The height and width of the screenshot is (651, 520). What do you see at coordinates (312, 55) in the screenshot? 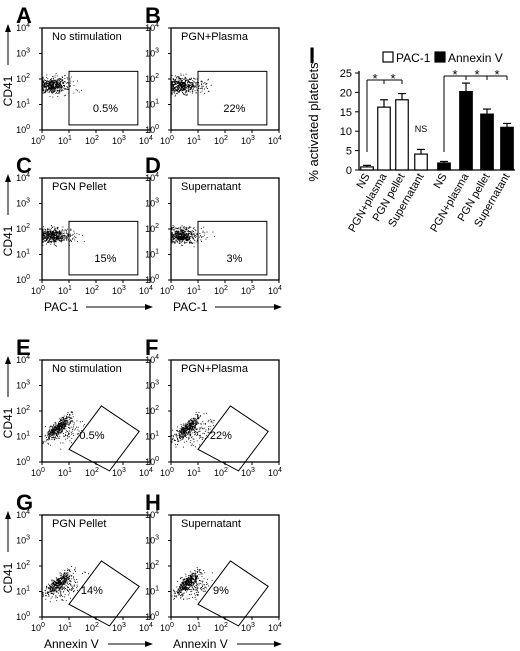
I see `panel-letter-i: I` at bounding box center [312, 55].